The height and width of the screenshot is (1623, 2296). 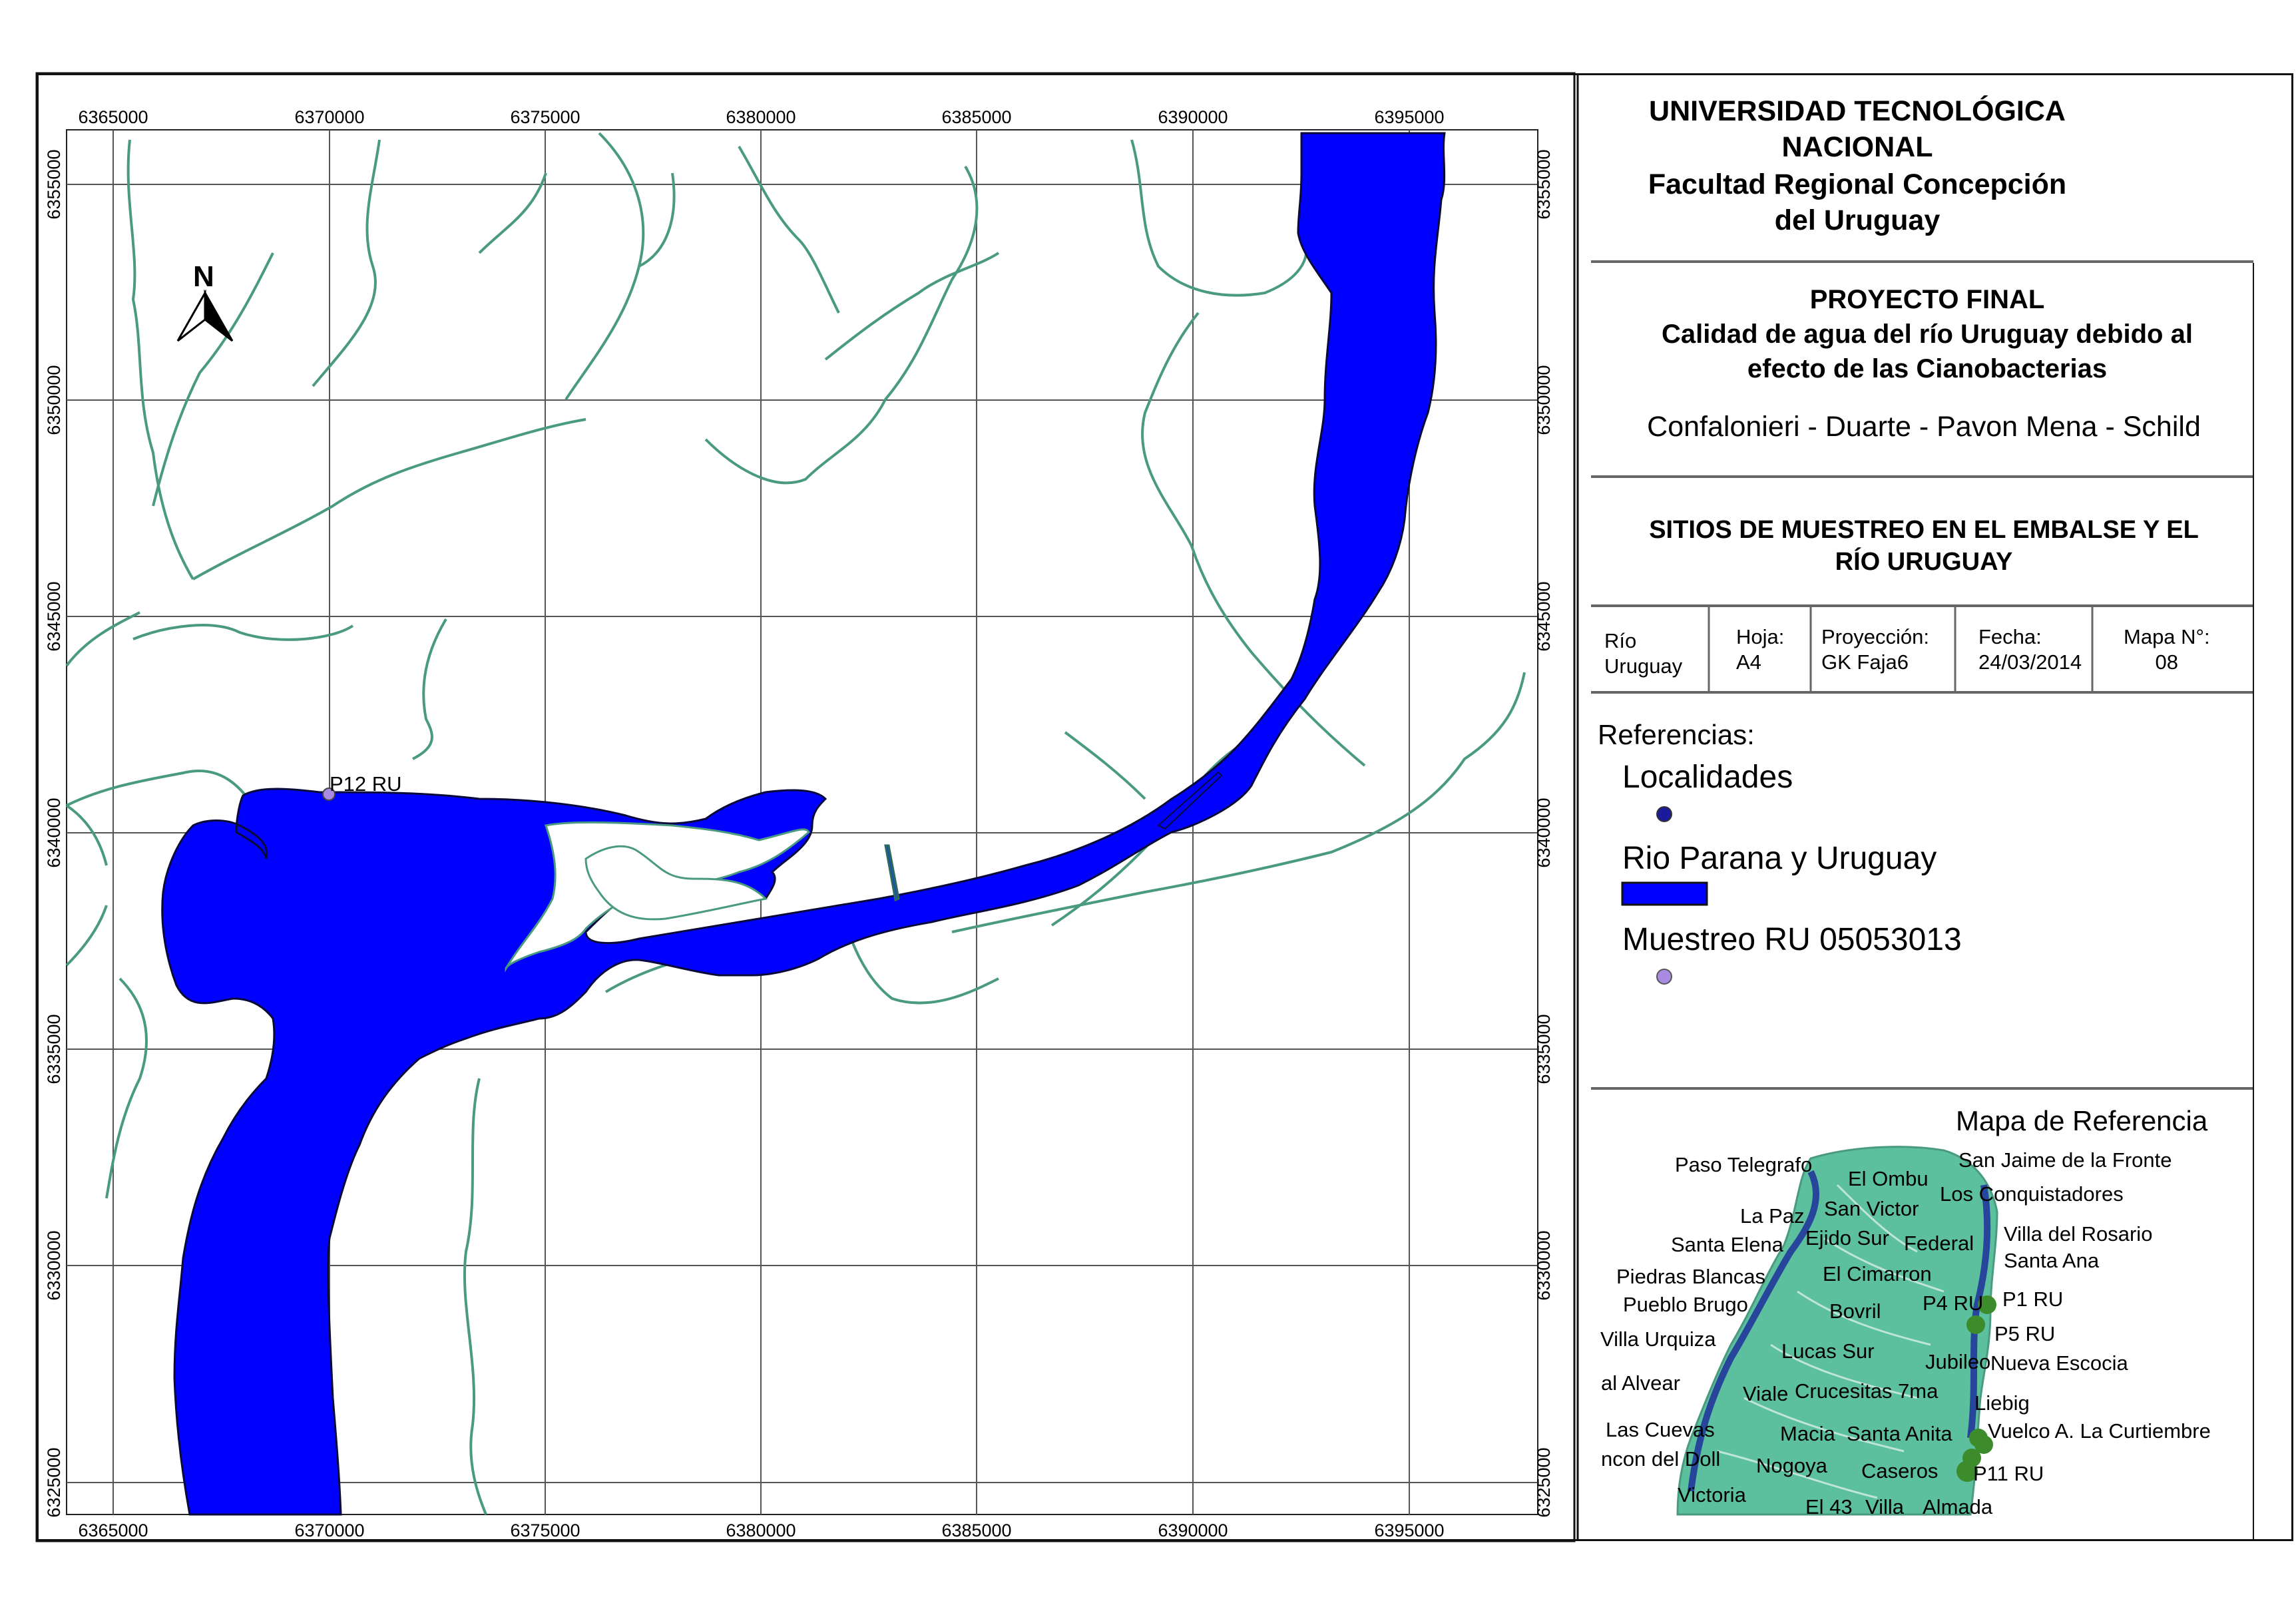 I want to click on map-title-line1: SITIOS DE MUESTREO EN EL EMBALSE Y EL, so click(x=1924, y=530).